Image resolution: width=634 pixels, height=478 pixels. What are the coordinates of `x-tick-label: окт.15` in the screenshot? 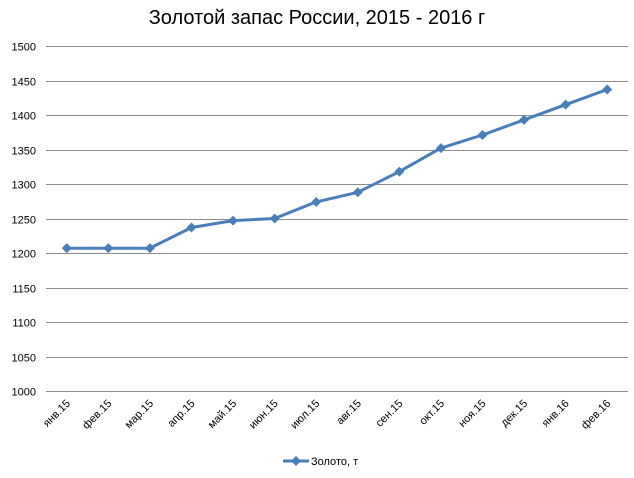 It's located at (432, 413).